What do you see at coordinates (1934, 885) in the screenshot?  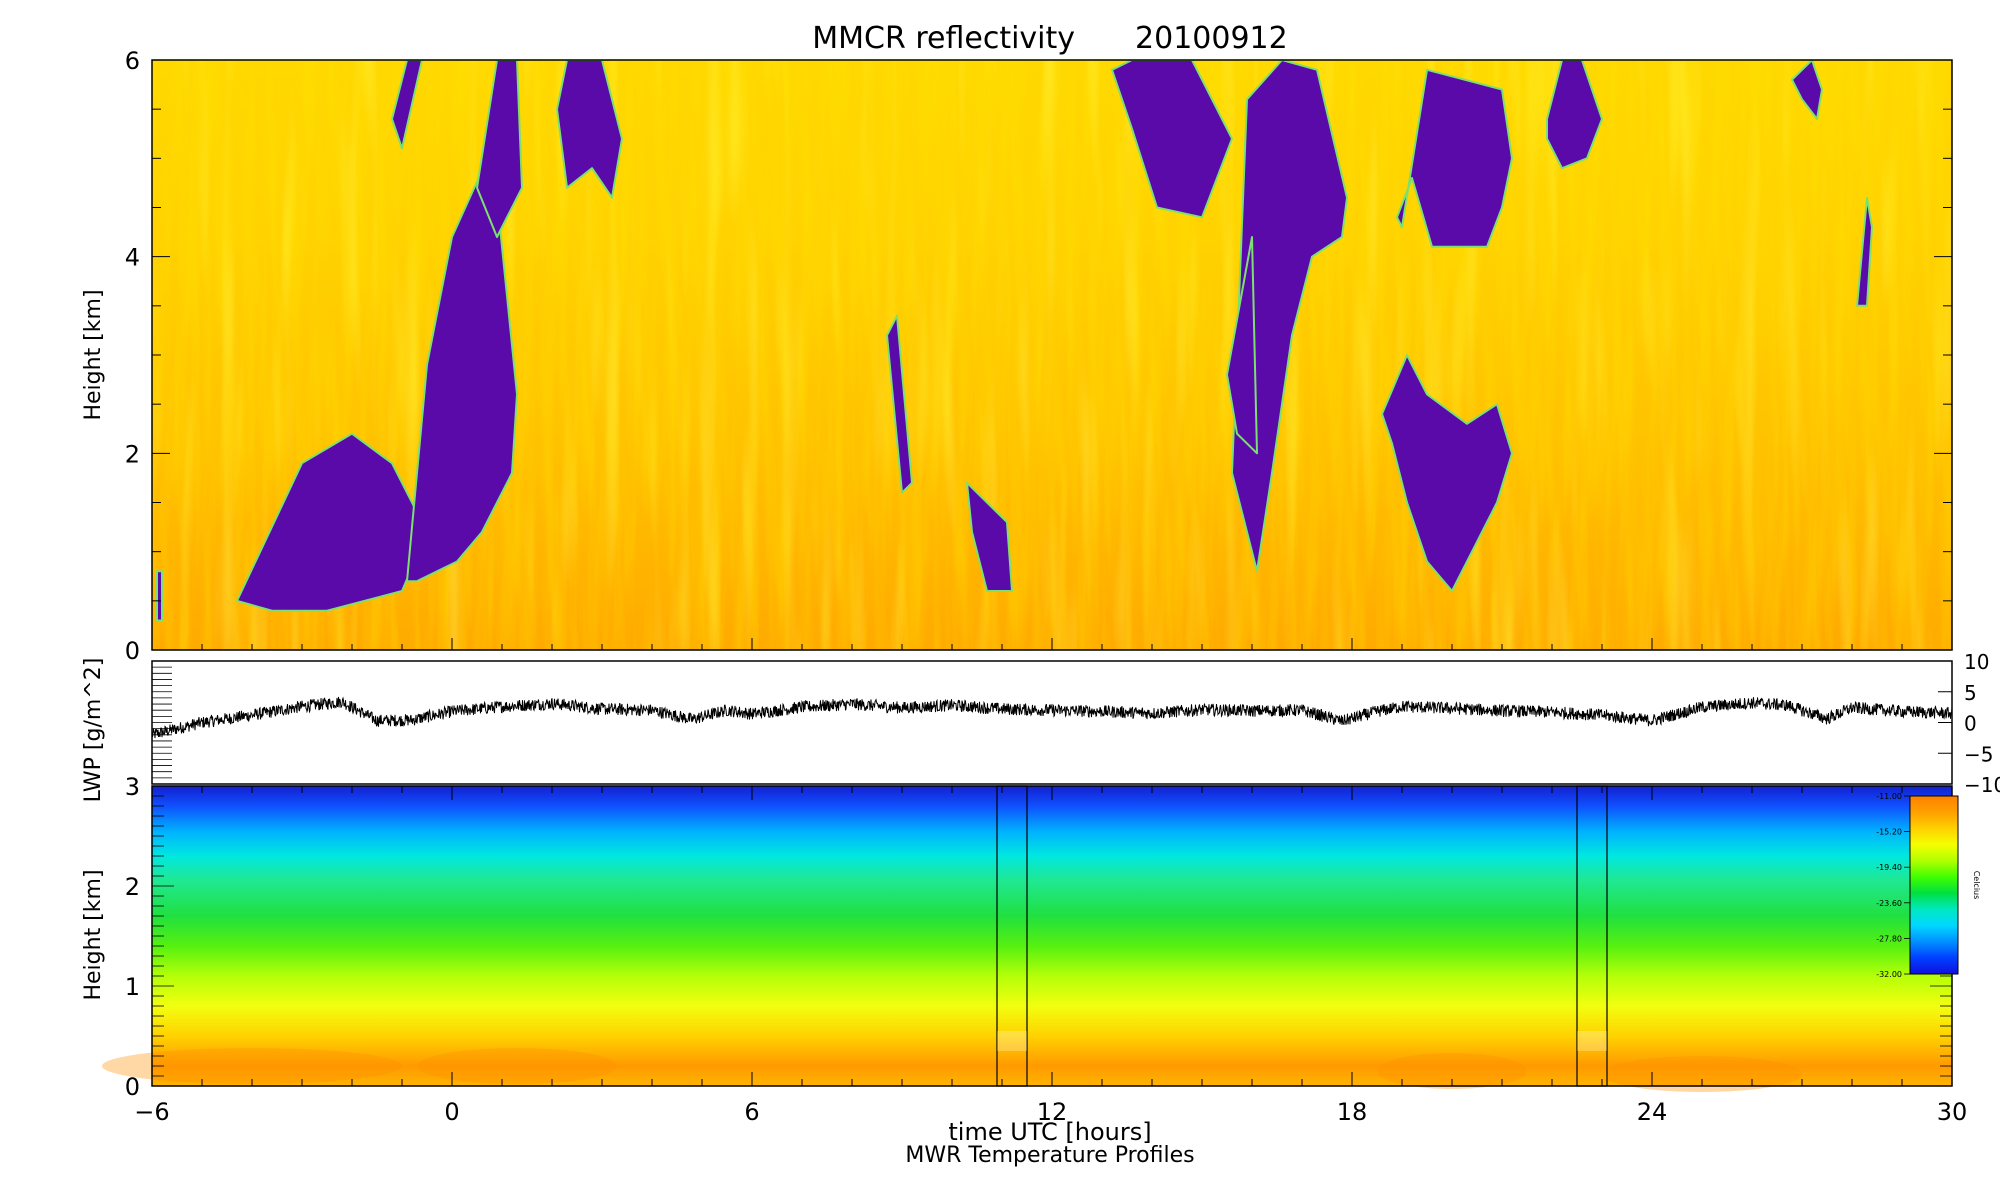 I see `colorbar-ramp` at bounding box center [1934, 885].